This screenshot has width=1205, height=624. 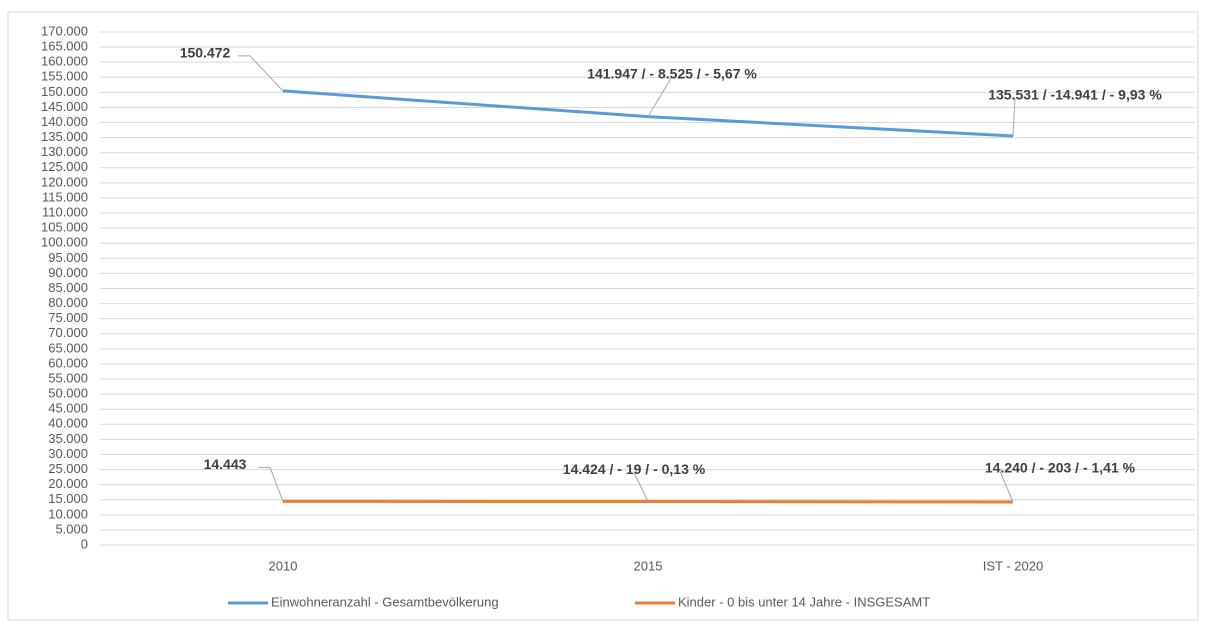 What do you see at coordinates (68, 362) in the screenshot?
I see `y-tick-label: 60.000` at bounding box center [68, 362].